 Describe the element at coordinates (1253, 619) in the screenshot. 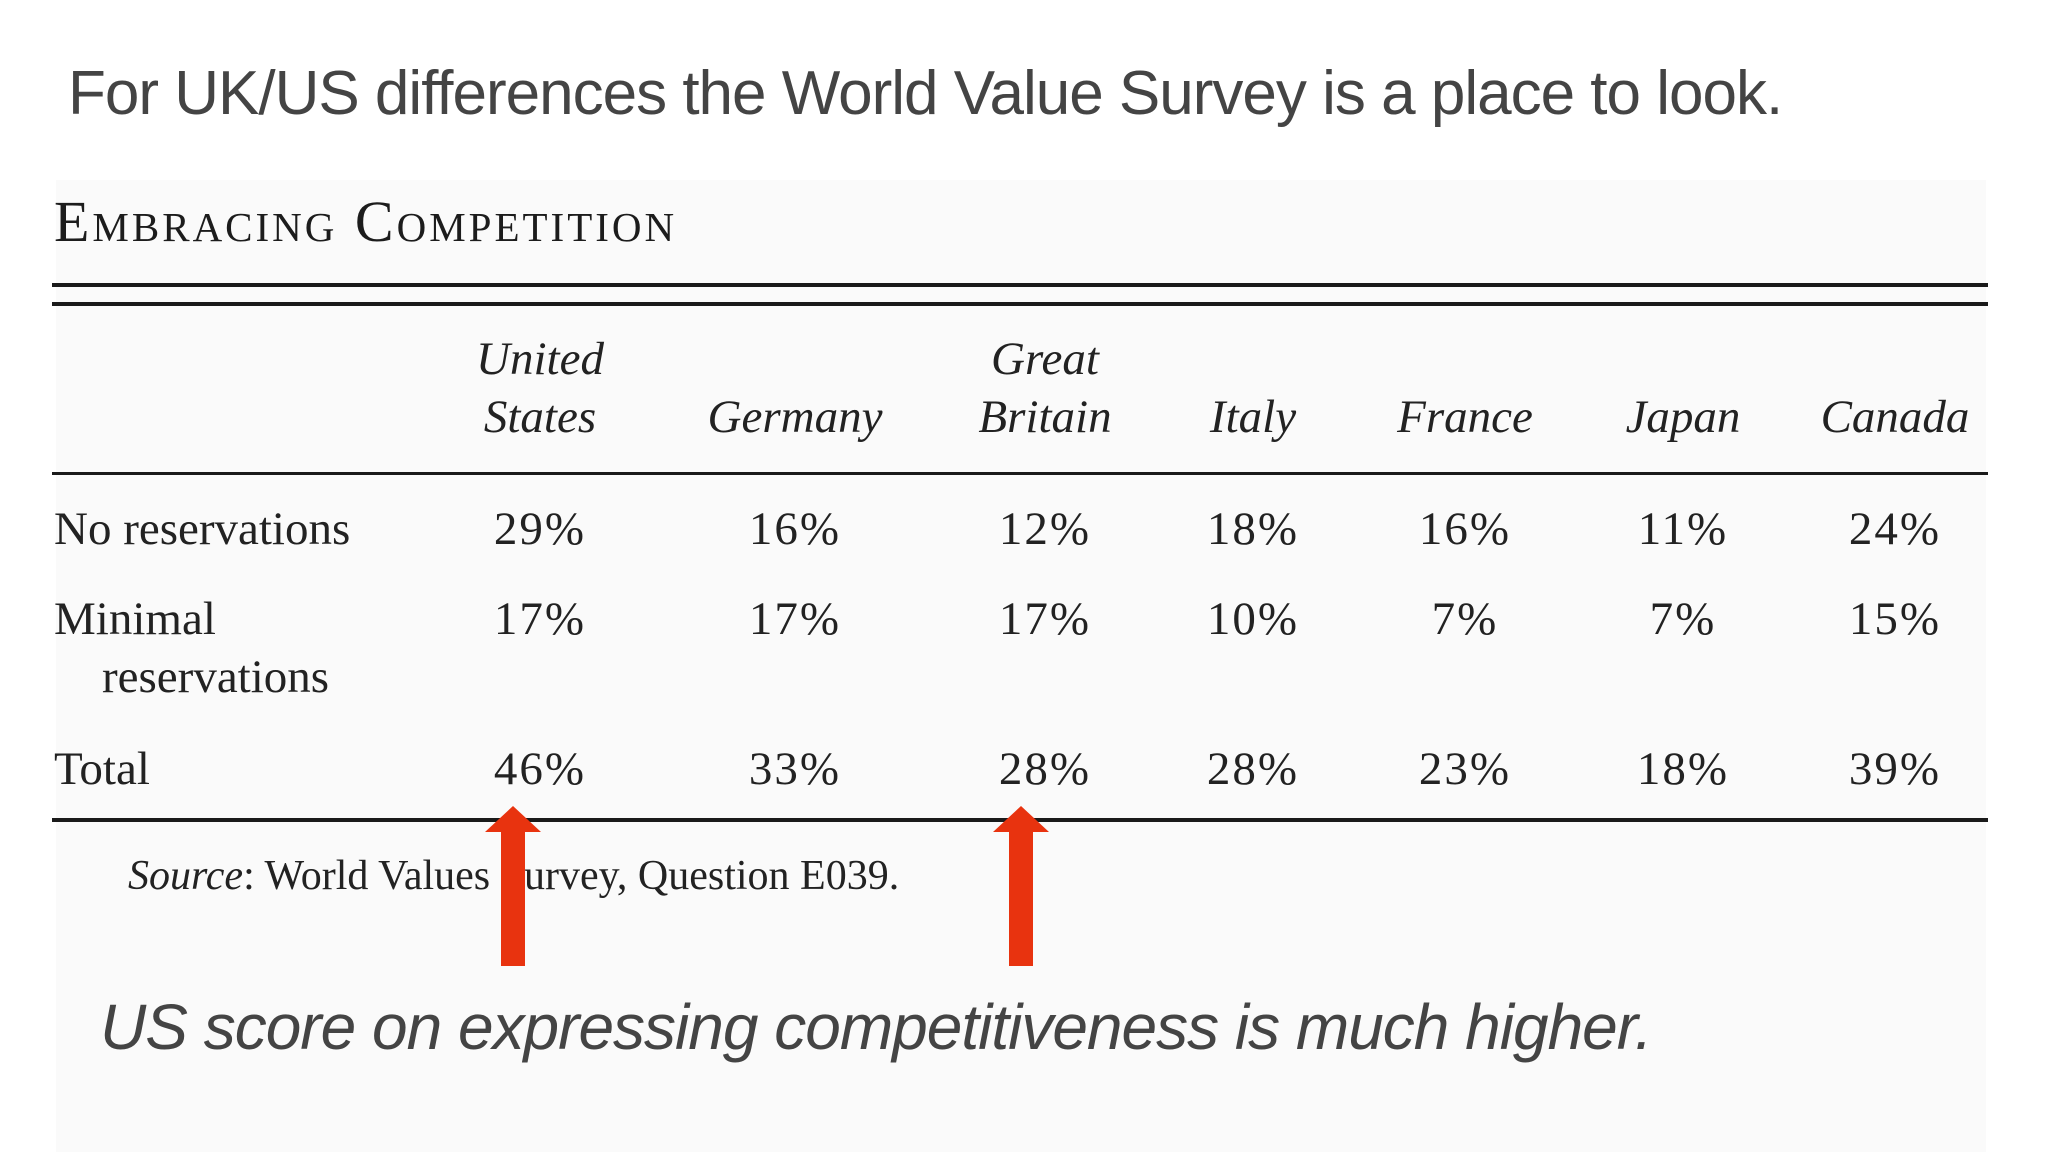

I see `table-cell: 10%` at that location.